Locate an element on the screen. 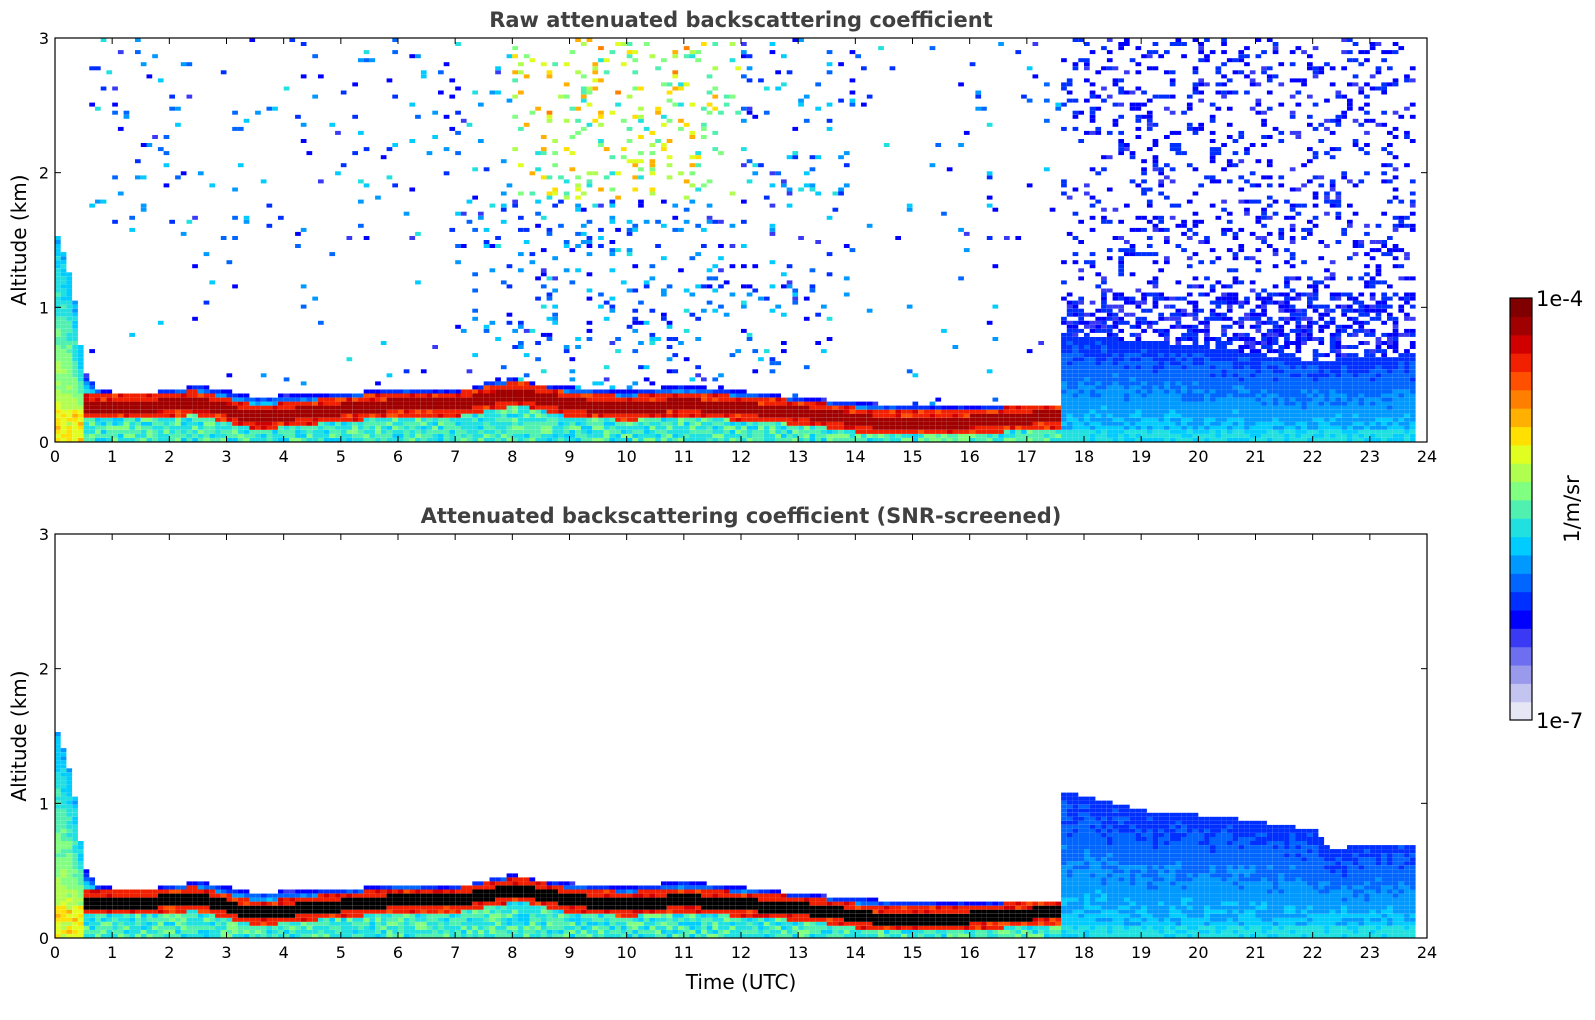  panel-1-y-label: Altitude (km) is located at coordinates (19, 239).